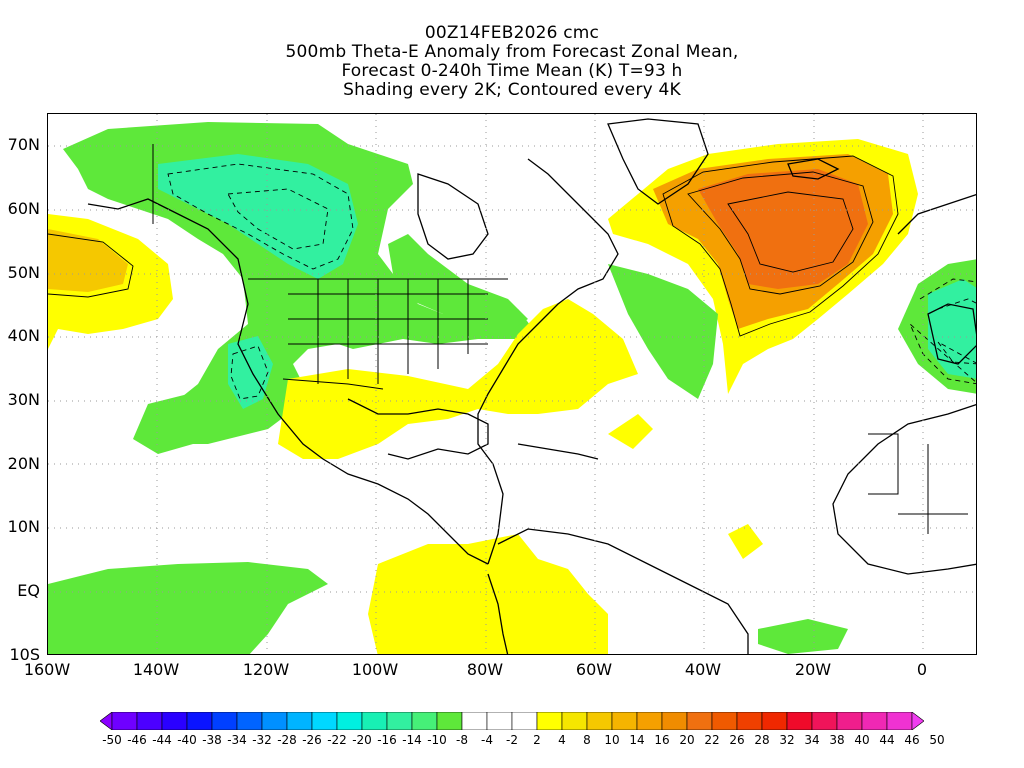  What do you see at coordinates (23, 526) in the screenshot?
I see `lat-label-10n: 10N` at bounding box center [23, 526].